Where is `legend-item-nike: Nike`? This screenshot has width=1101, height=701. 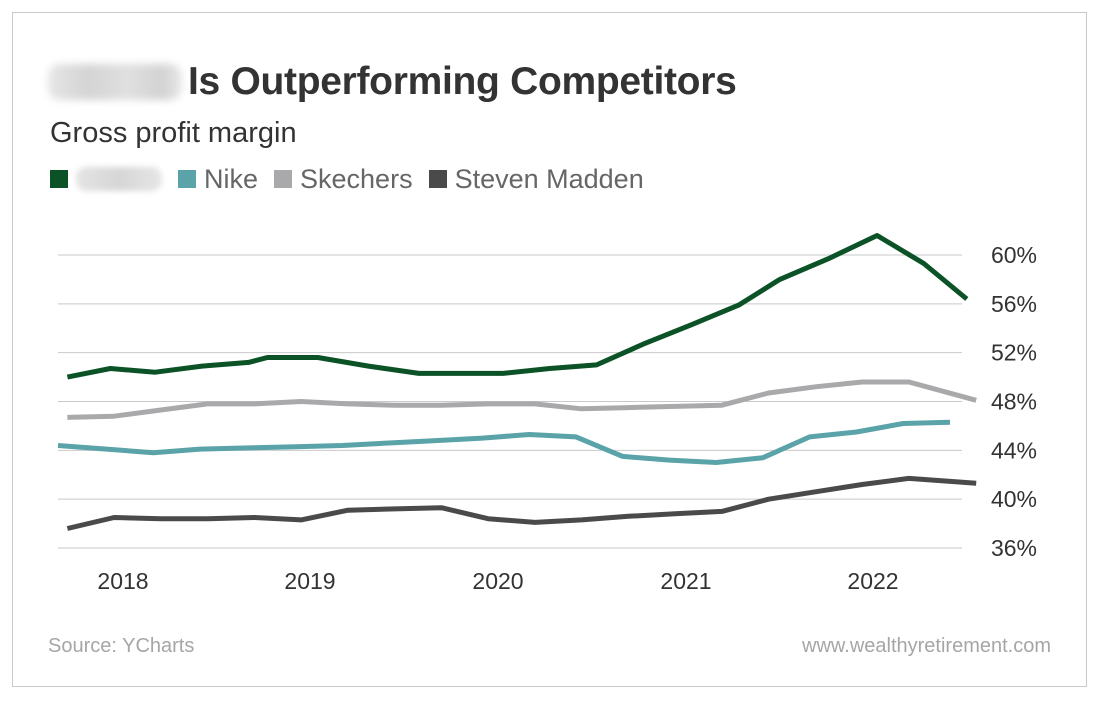 legend-item-nike: Nike is located at coordinates (218, 179).